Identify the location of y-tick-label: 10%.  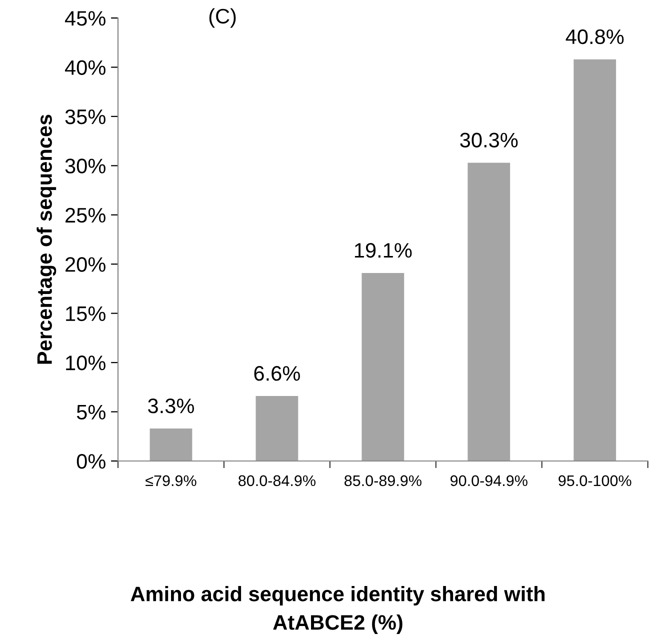
(86, 363).